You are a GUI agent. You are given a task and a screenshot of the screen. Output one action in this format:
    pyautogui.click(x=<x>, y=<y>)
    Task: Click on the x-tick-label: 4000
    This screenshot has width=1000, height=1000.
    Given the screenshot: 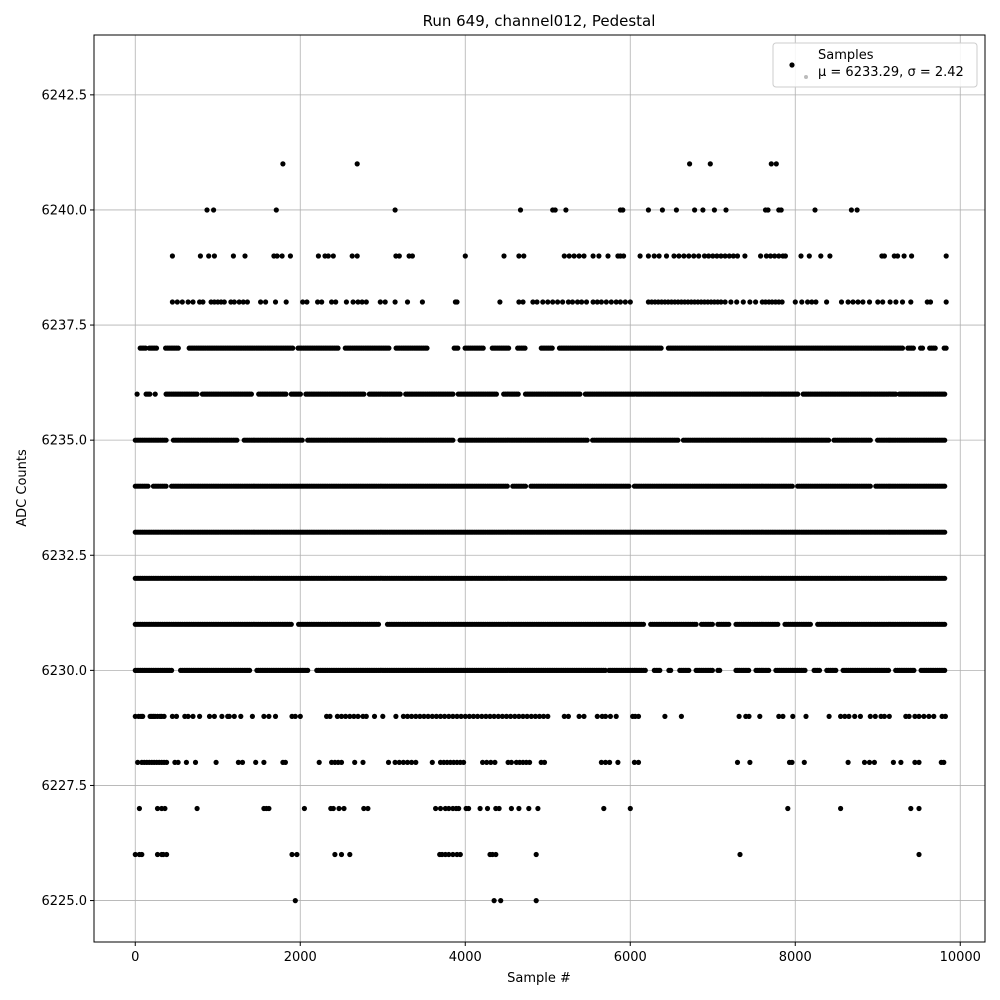 What is the action you would take?
    pyautogui.click(x=465, y=957)
    